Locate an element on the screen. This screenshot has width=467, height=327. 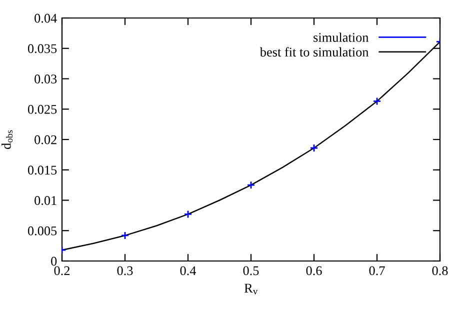
legend-label: simulation is located at coordinates (341, 37).